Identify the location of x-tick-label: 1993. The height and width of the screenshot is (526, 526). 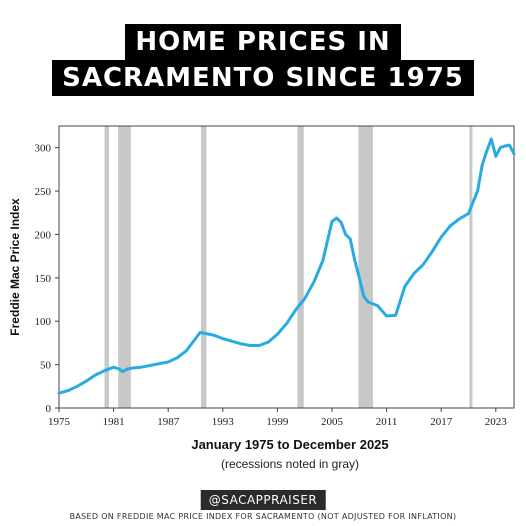
(223, 422).